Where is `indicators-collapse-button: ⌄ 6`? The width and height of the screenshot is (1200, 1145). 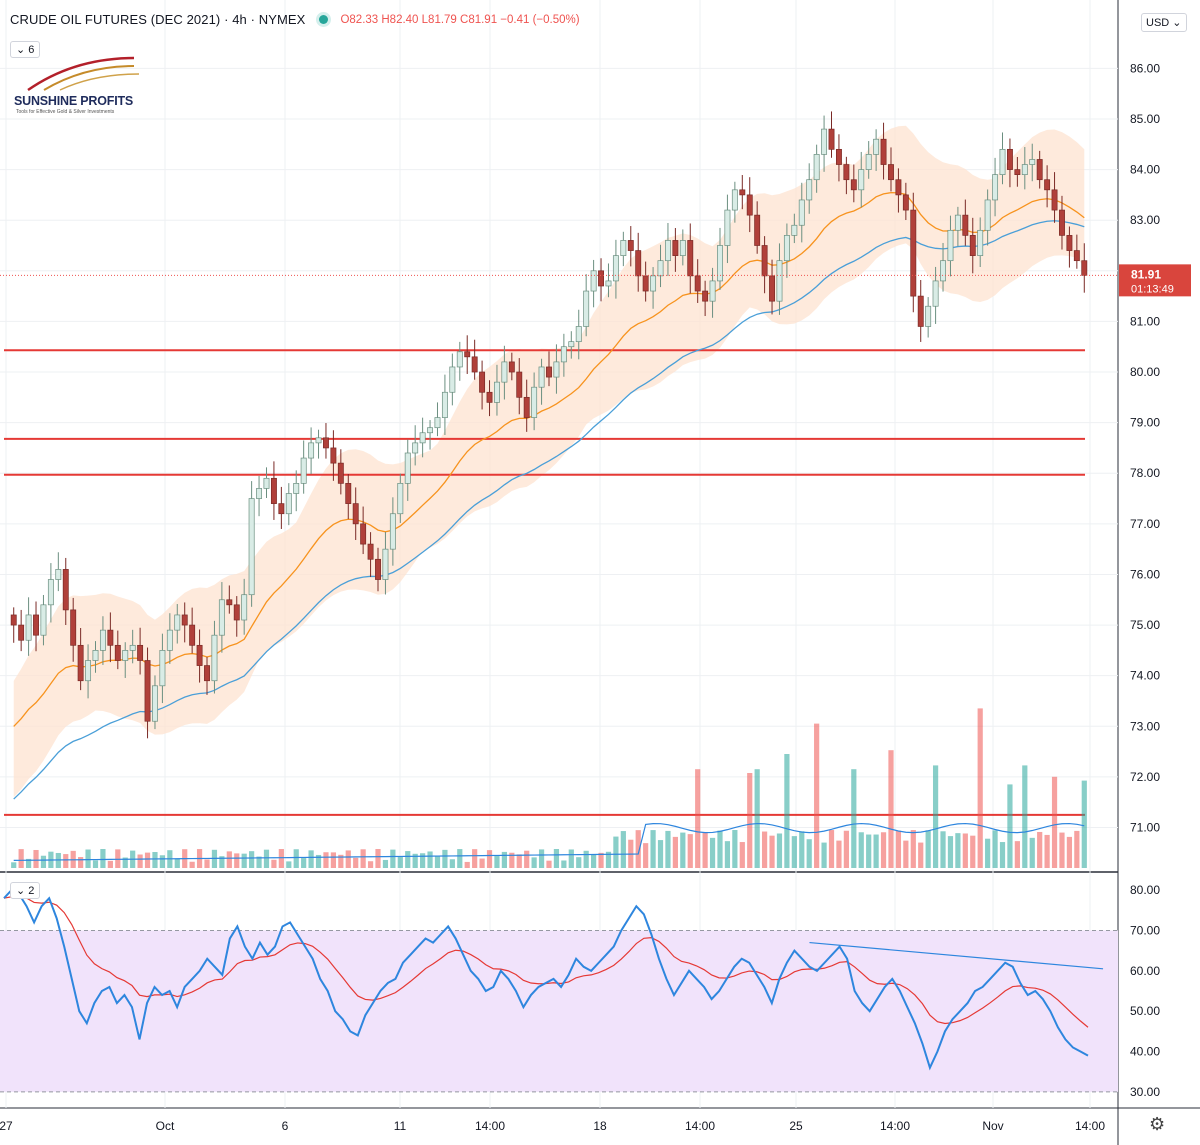 indicators-collapse-button: ⌄ 6 is located at coordinates (25, 49).